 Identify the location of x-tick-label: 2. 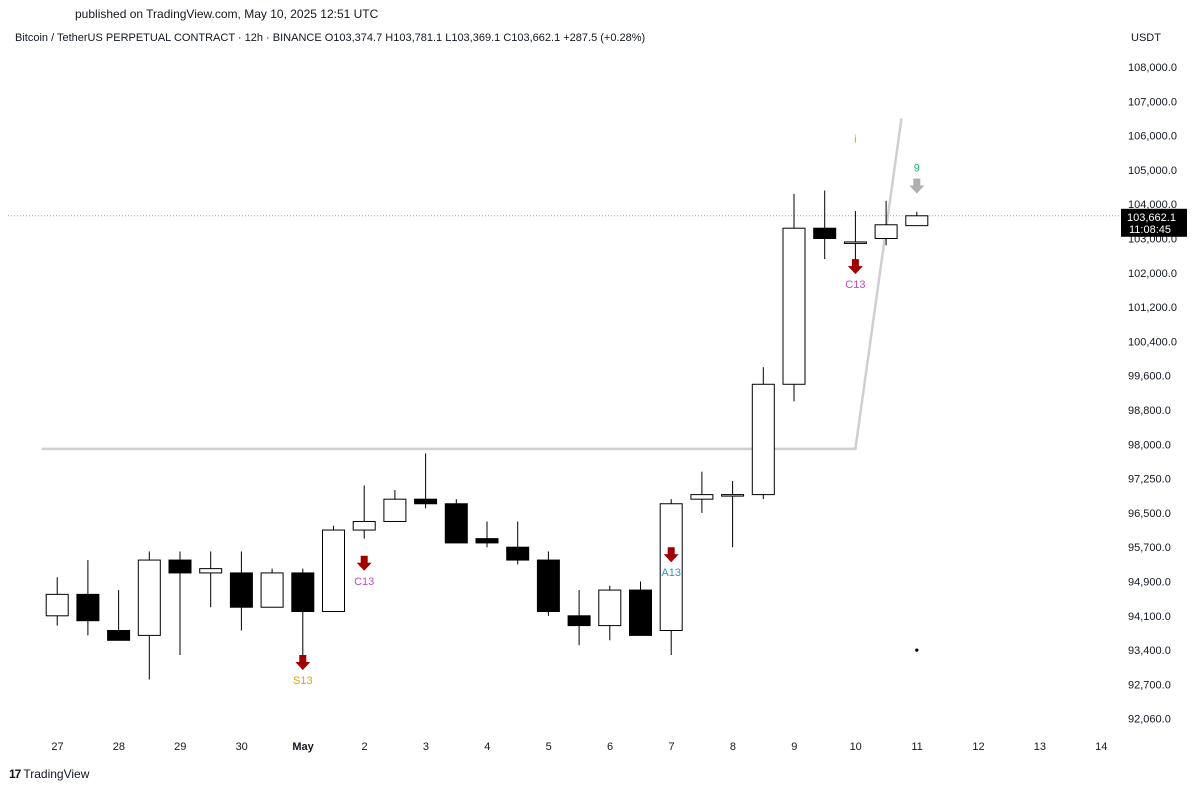
(364, 747).